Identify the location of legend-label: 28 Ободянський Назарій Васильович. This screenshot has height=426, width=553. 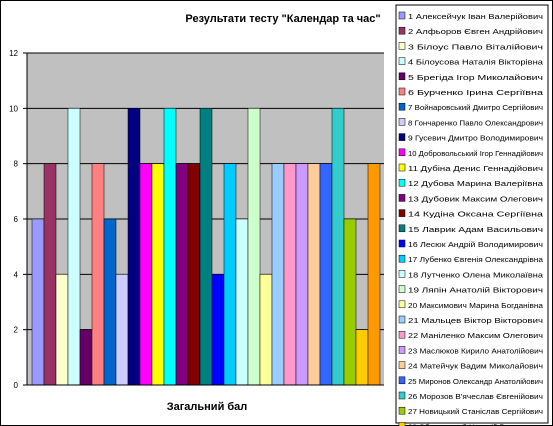
(475, 424).